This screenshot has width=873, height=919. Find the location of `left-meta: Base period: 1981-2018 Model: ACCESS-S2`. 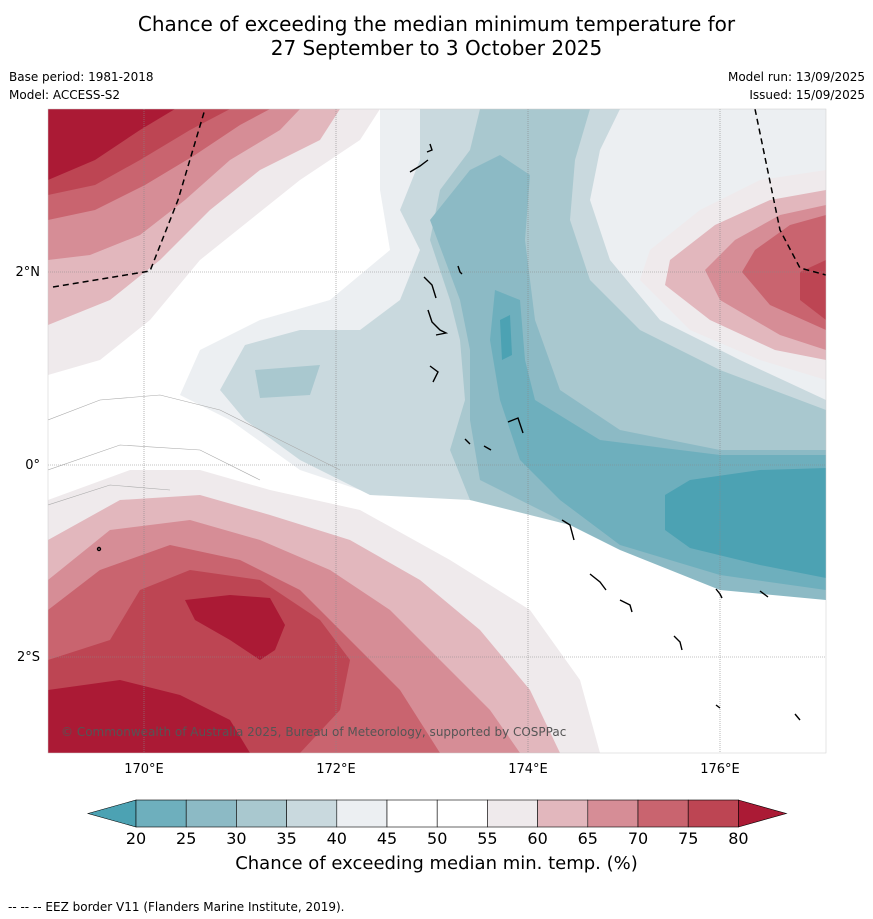

left-meta: Base period: 1981-2018 Model: ACCESS-S2 is located at coordinates (81, 86).